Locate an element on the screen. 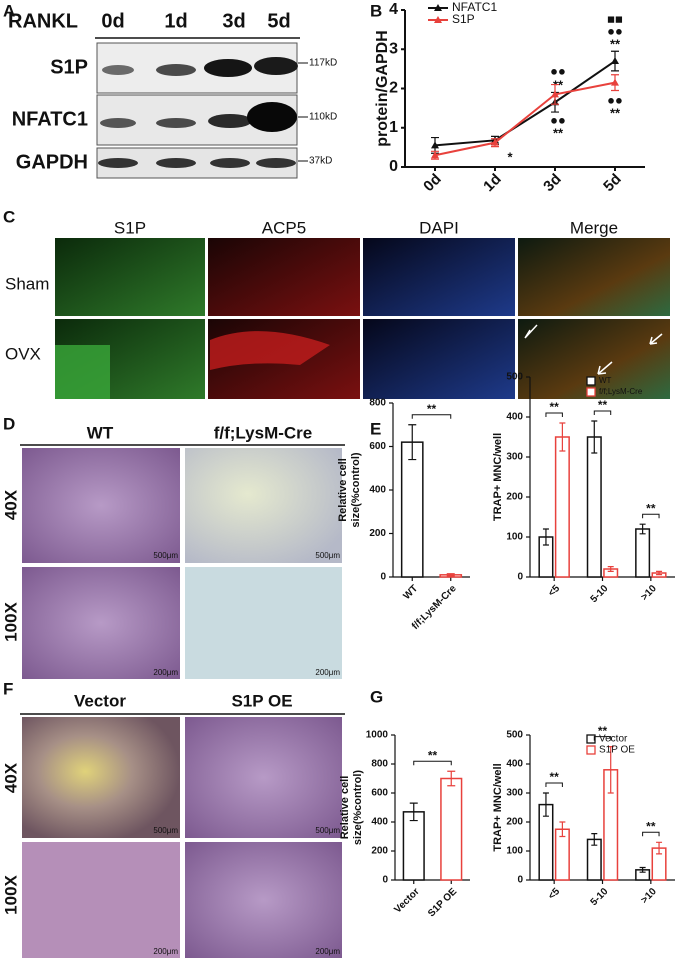 This screenshot has height=958, width=685. magnification: 40X is located at coordinates (10, 504).